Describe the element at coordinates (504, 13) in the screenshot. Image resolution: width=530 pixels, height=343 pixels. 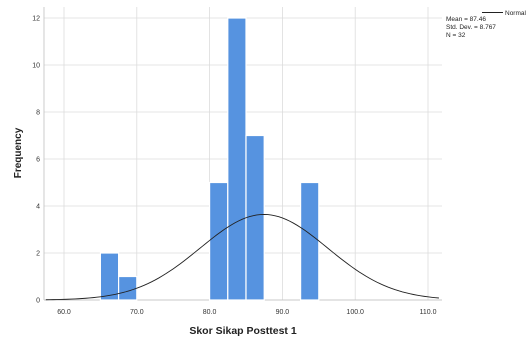
I see `legend: Normal` at that location.